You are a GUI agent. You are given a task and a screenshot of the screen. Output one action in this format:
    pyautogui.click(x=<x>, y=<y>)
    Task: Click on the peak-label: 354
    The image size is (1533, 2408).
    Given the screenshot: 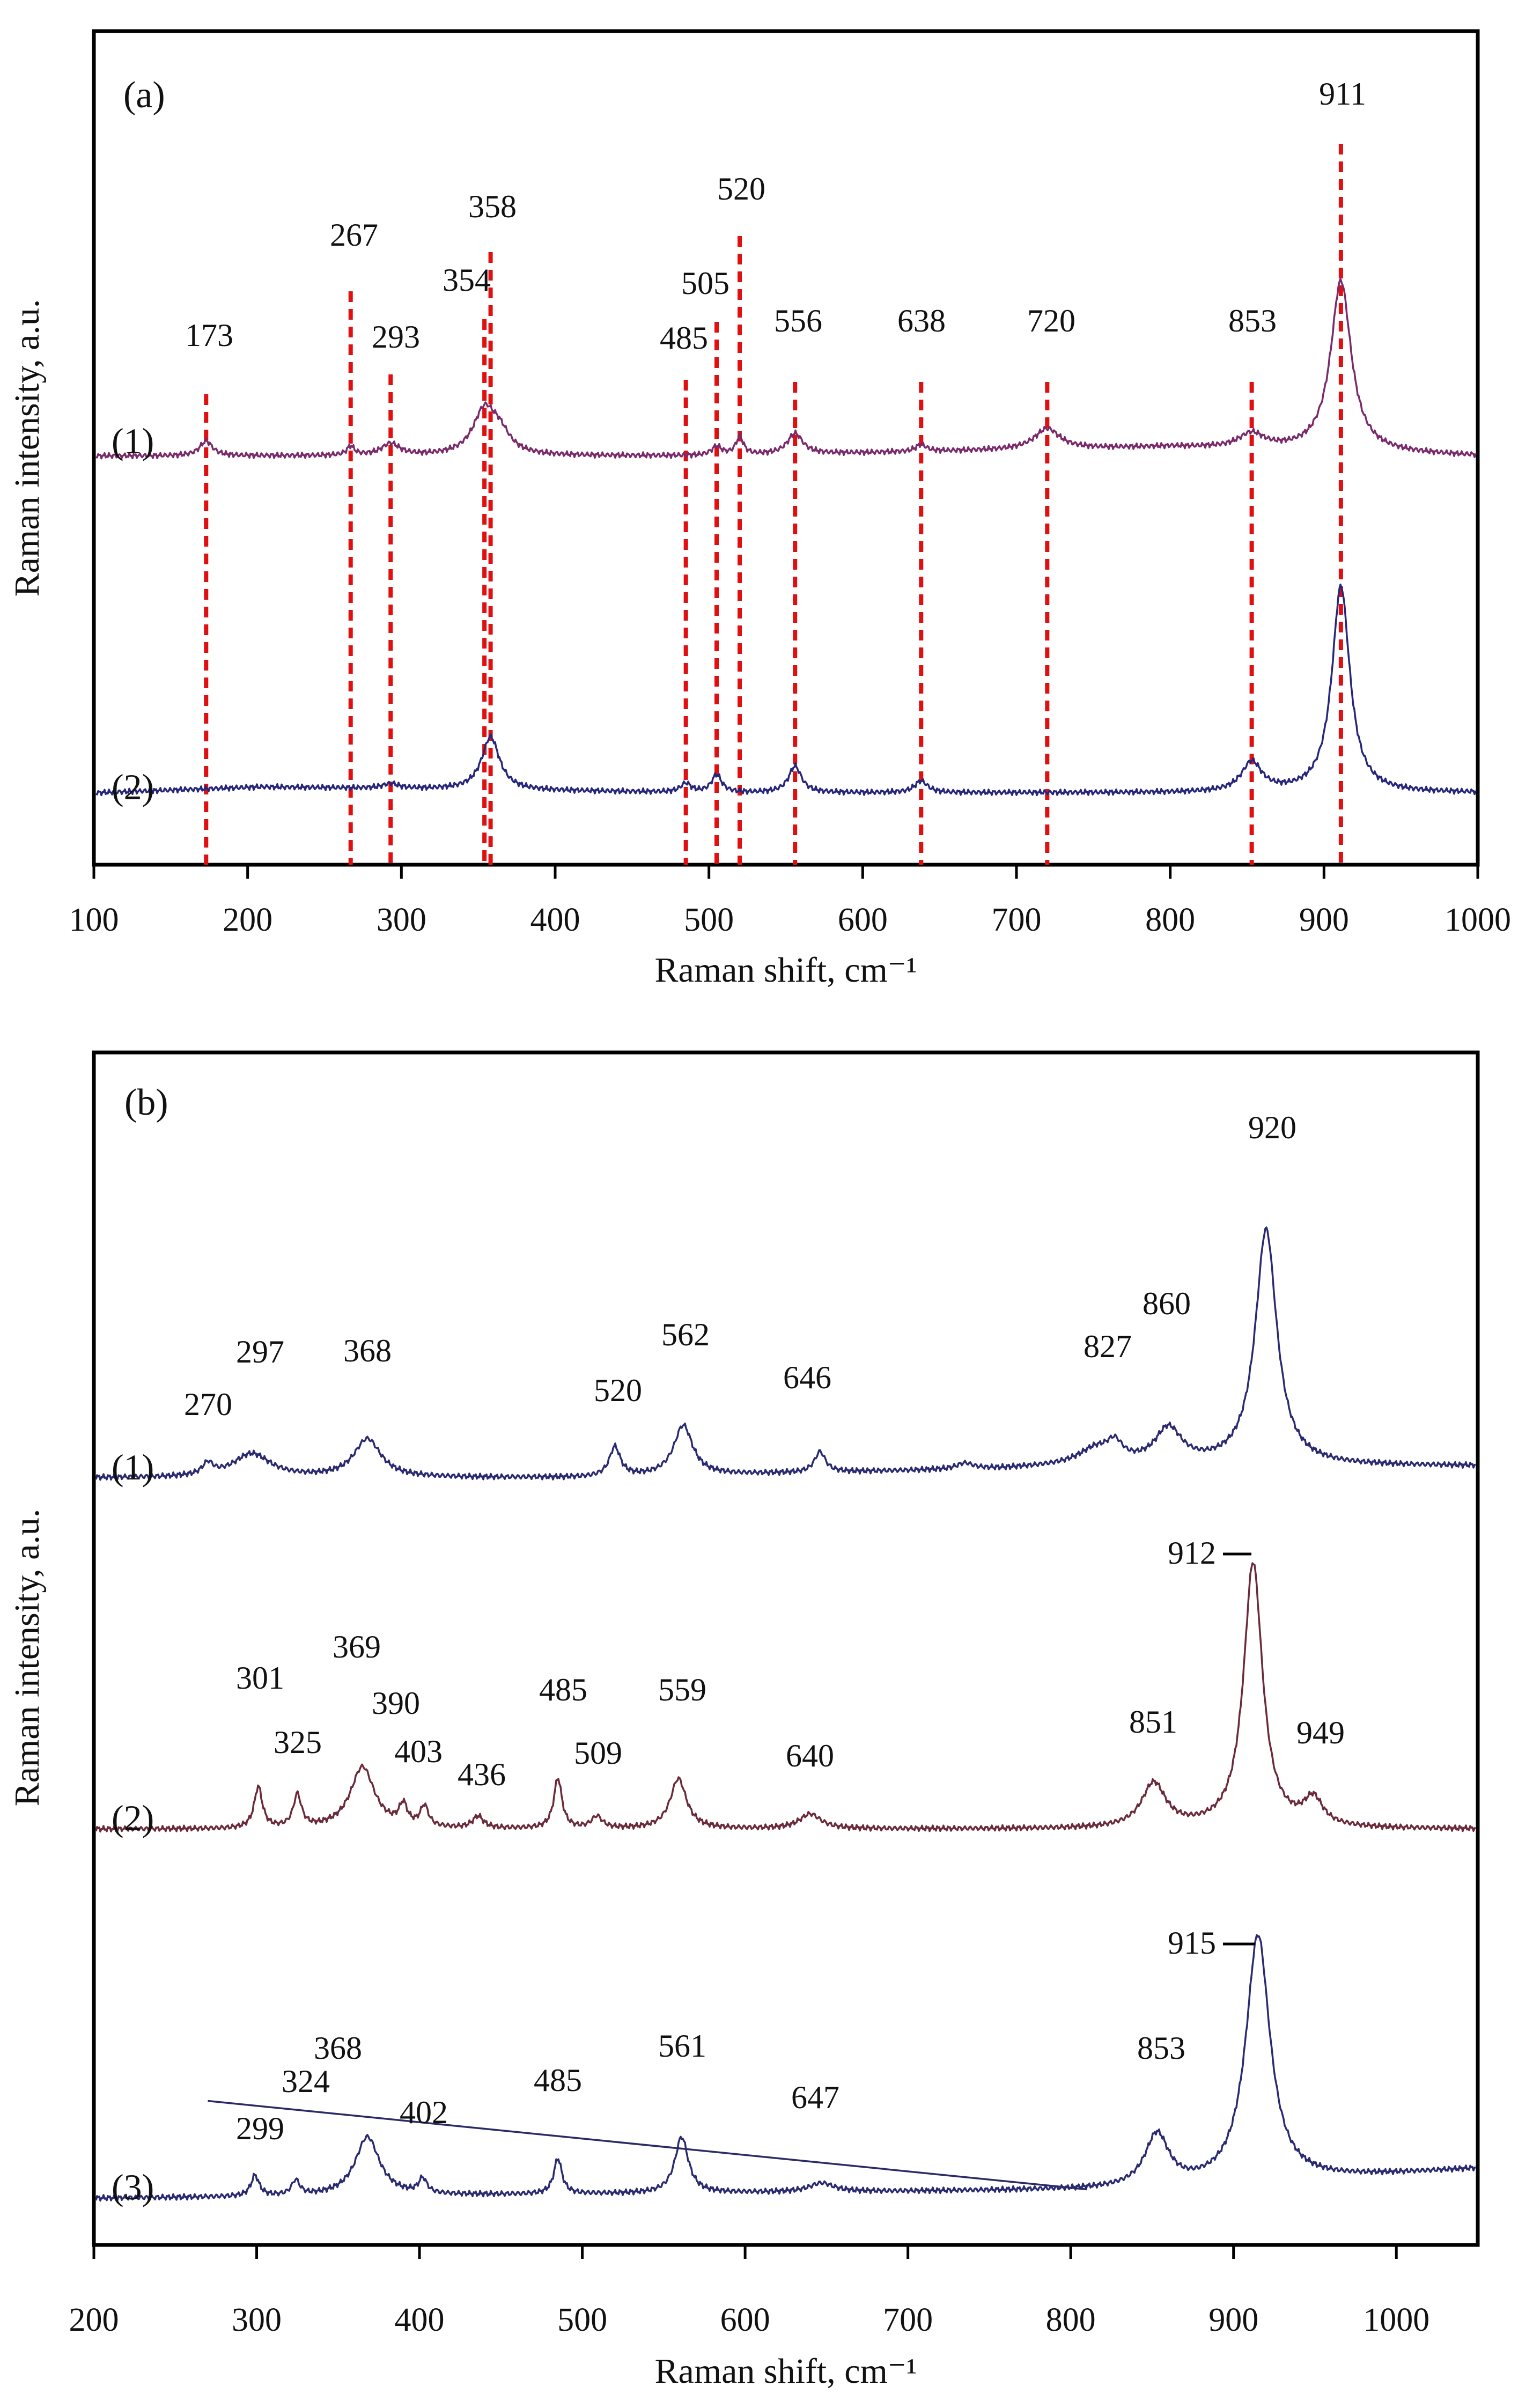 What is the action you would take?
    pyautogui.click(x=467, y=280)
    